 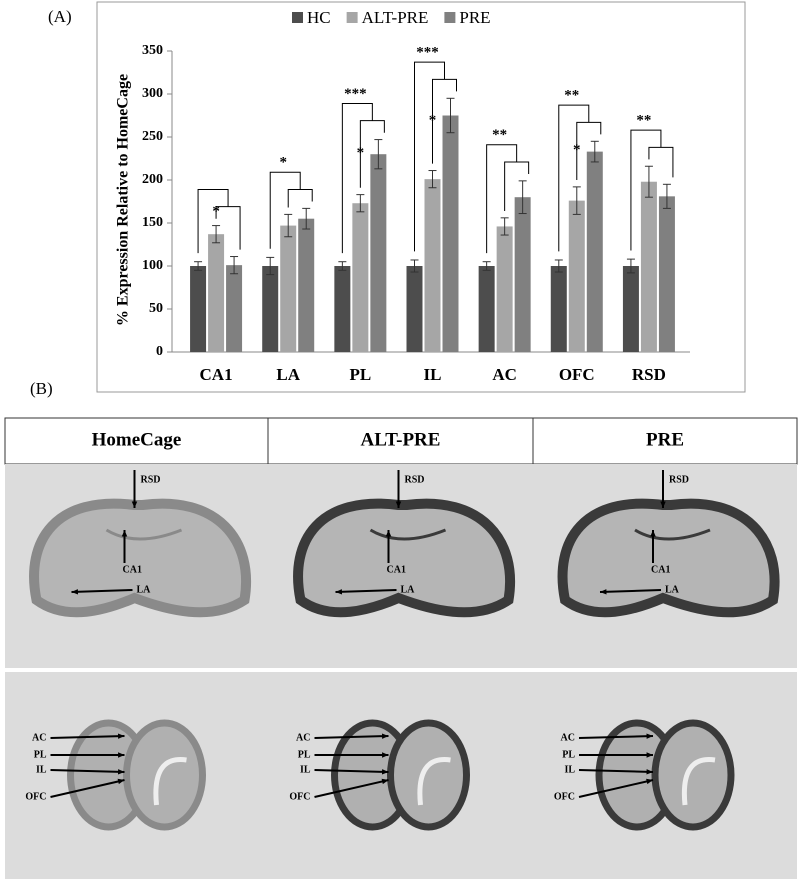 What do you see at coordinates (643, 121) in the screenshot?
I see `significance-label: **` at bounding box center [643, 121].